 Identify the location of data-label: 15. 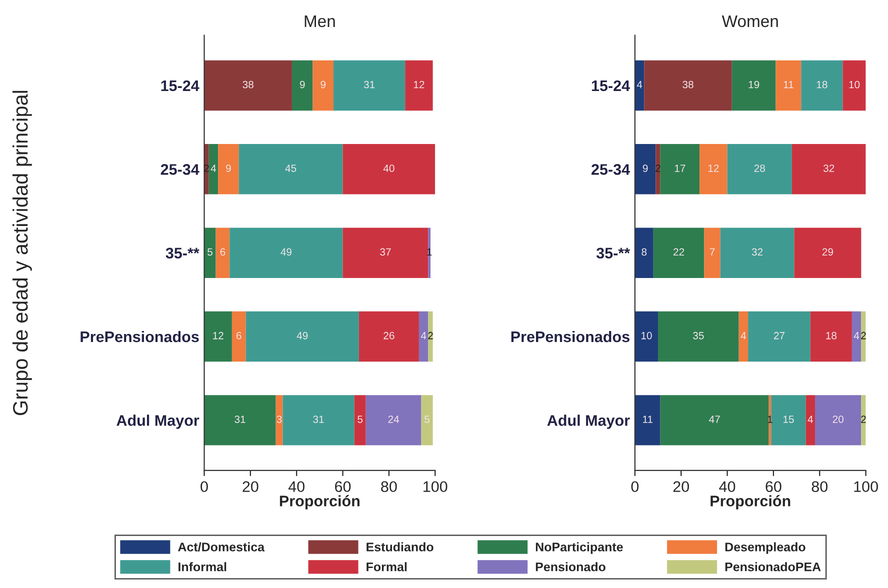
(788, 419).